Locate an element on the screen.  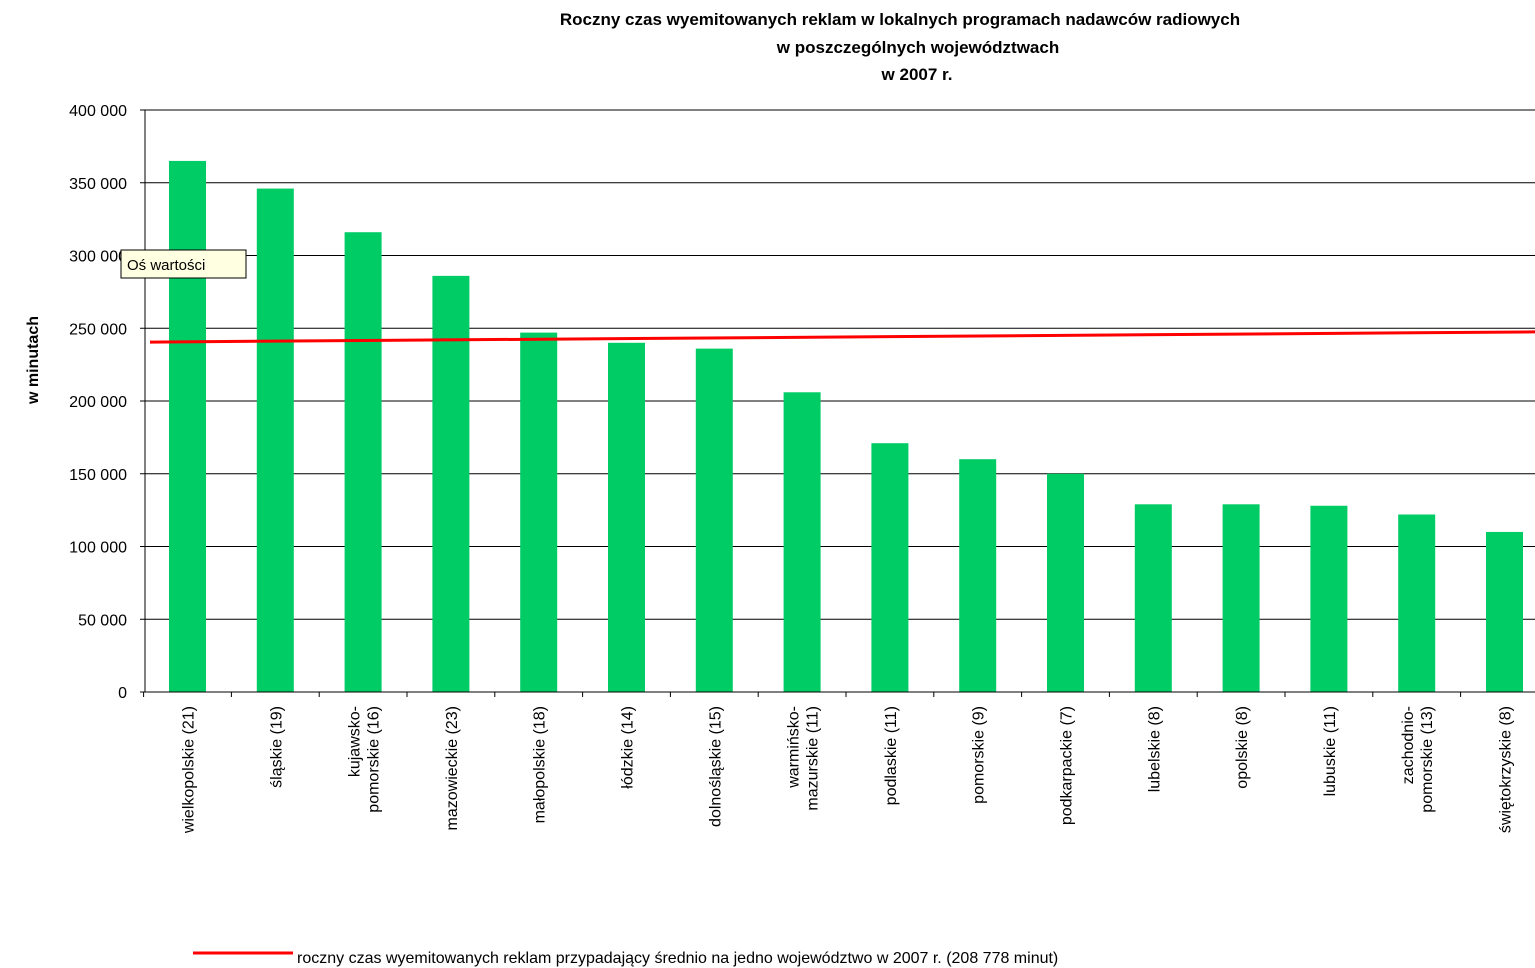
tooltip-text: Oś wartości is located at coordinates (166, 265).